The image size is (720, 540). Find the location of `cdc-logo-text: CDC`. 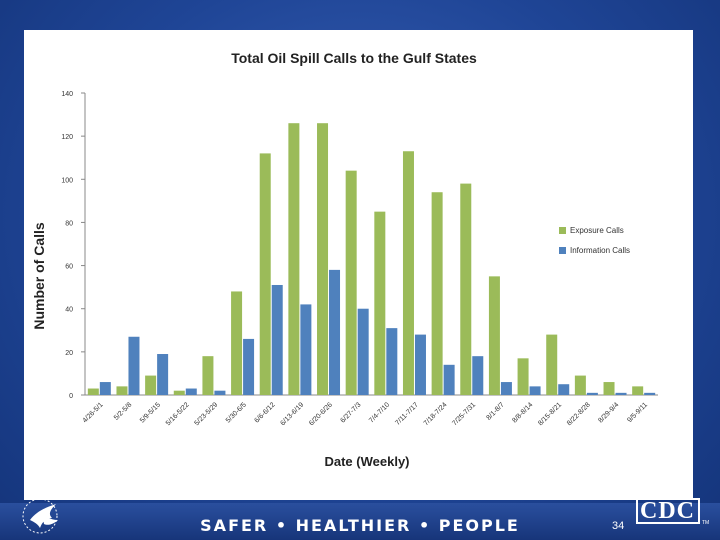

cdc-logo-text: CDC is located at coordinates (667, 511).